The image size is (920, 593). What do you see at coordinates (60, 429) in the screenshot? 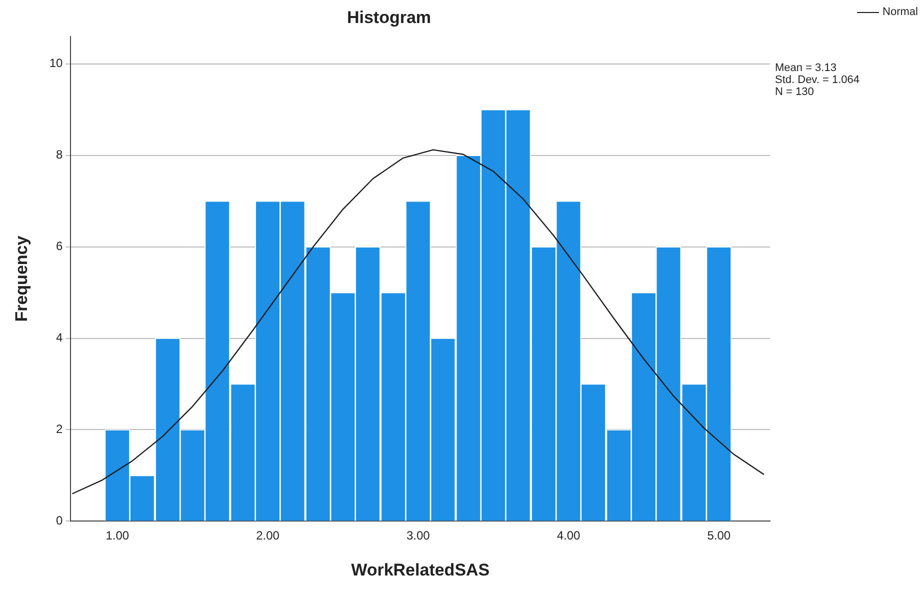
I see `y-tick-label: 2` at bounding box center [60, 429].